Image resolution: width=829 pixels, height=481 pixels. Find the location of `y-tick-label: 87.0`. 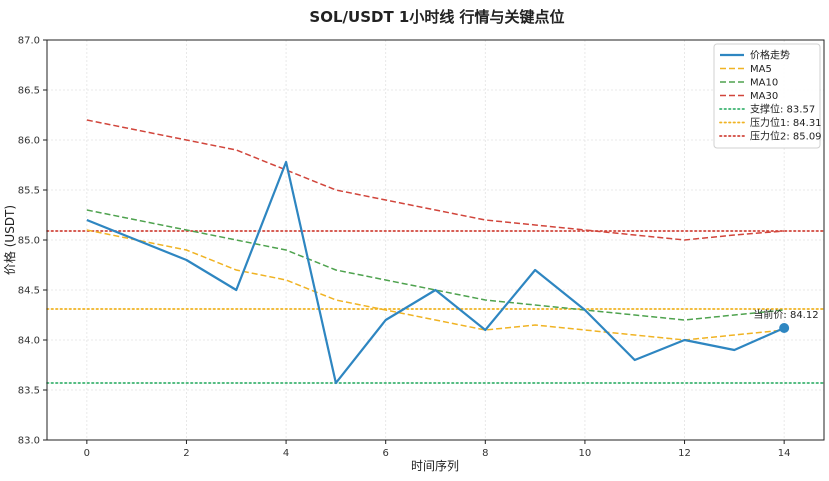

y-tick-label: 87.0 is located at coordinates (29, 41).